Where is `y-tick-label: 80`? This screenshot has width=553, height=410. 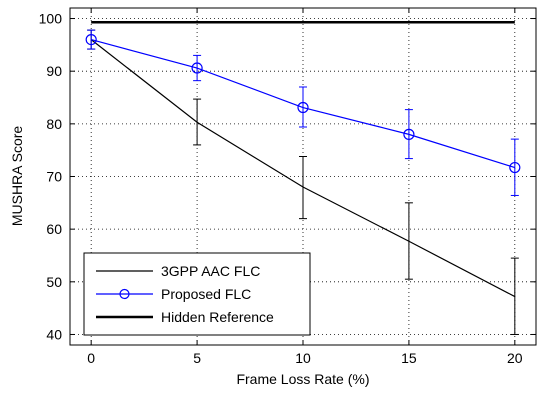
y-tick-label: 80 is located at coordinates (54, 124).